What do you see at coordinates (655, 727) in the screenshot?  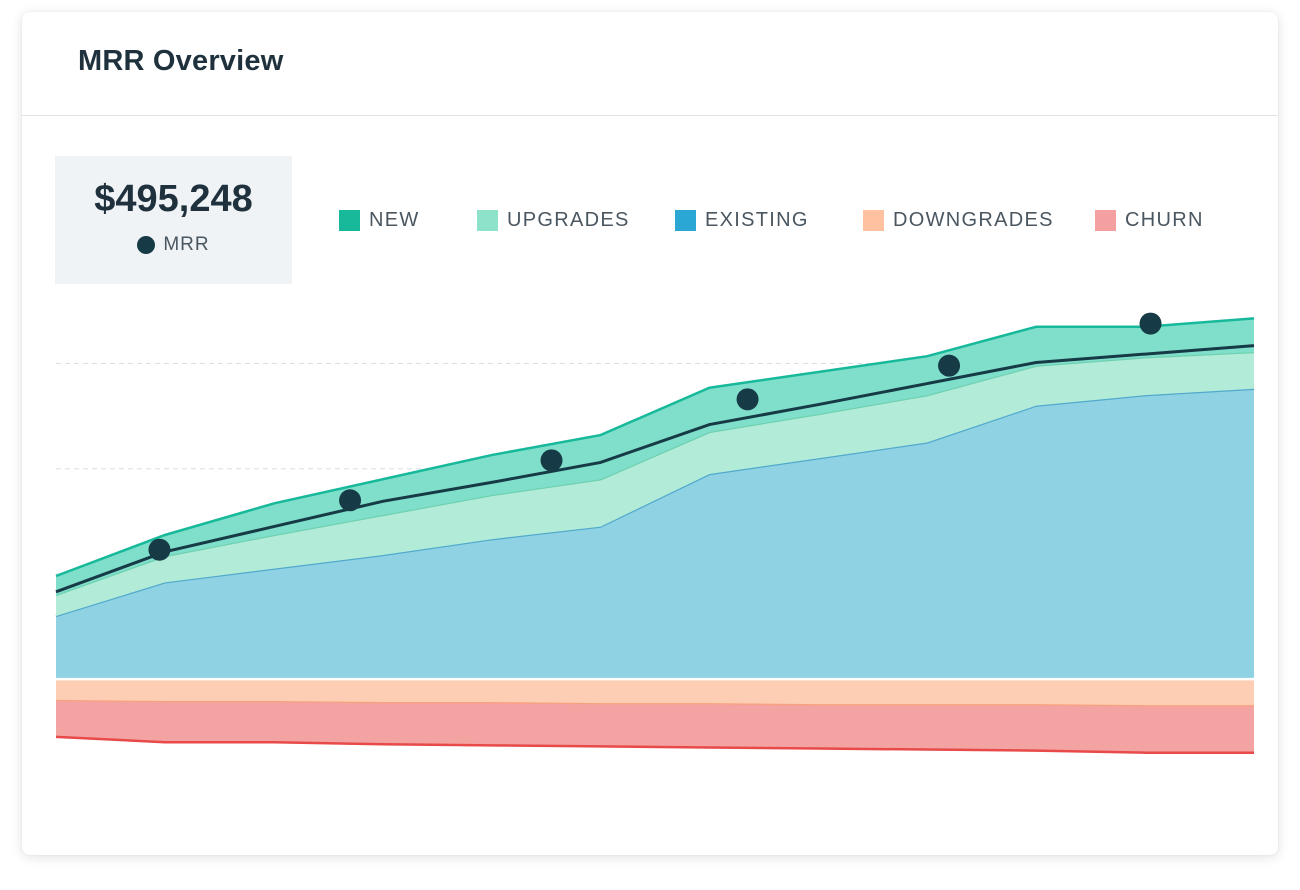 I see `area-churn` at bounding box center [655, 727].